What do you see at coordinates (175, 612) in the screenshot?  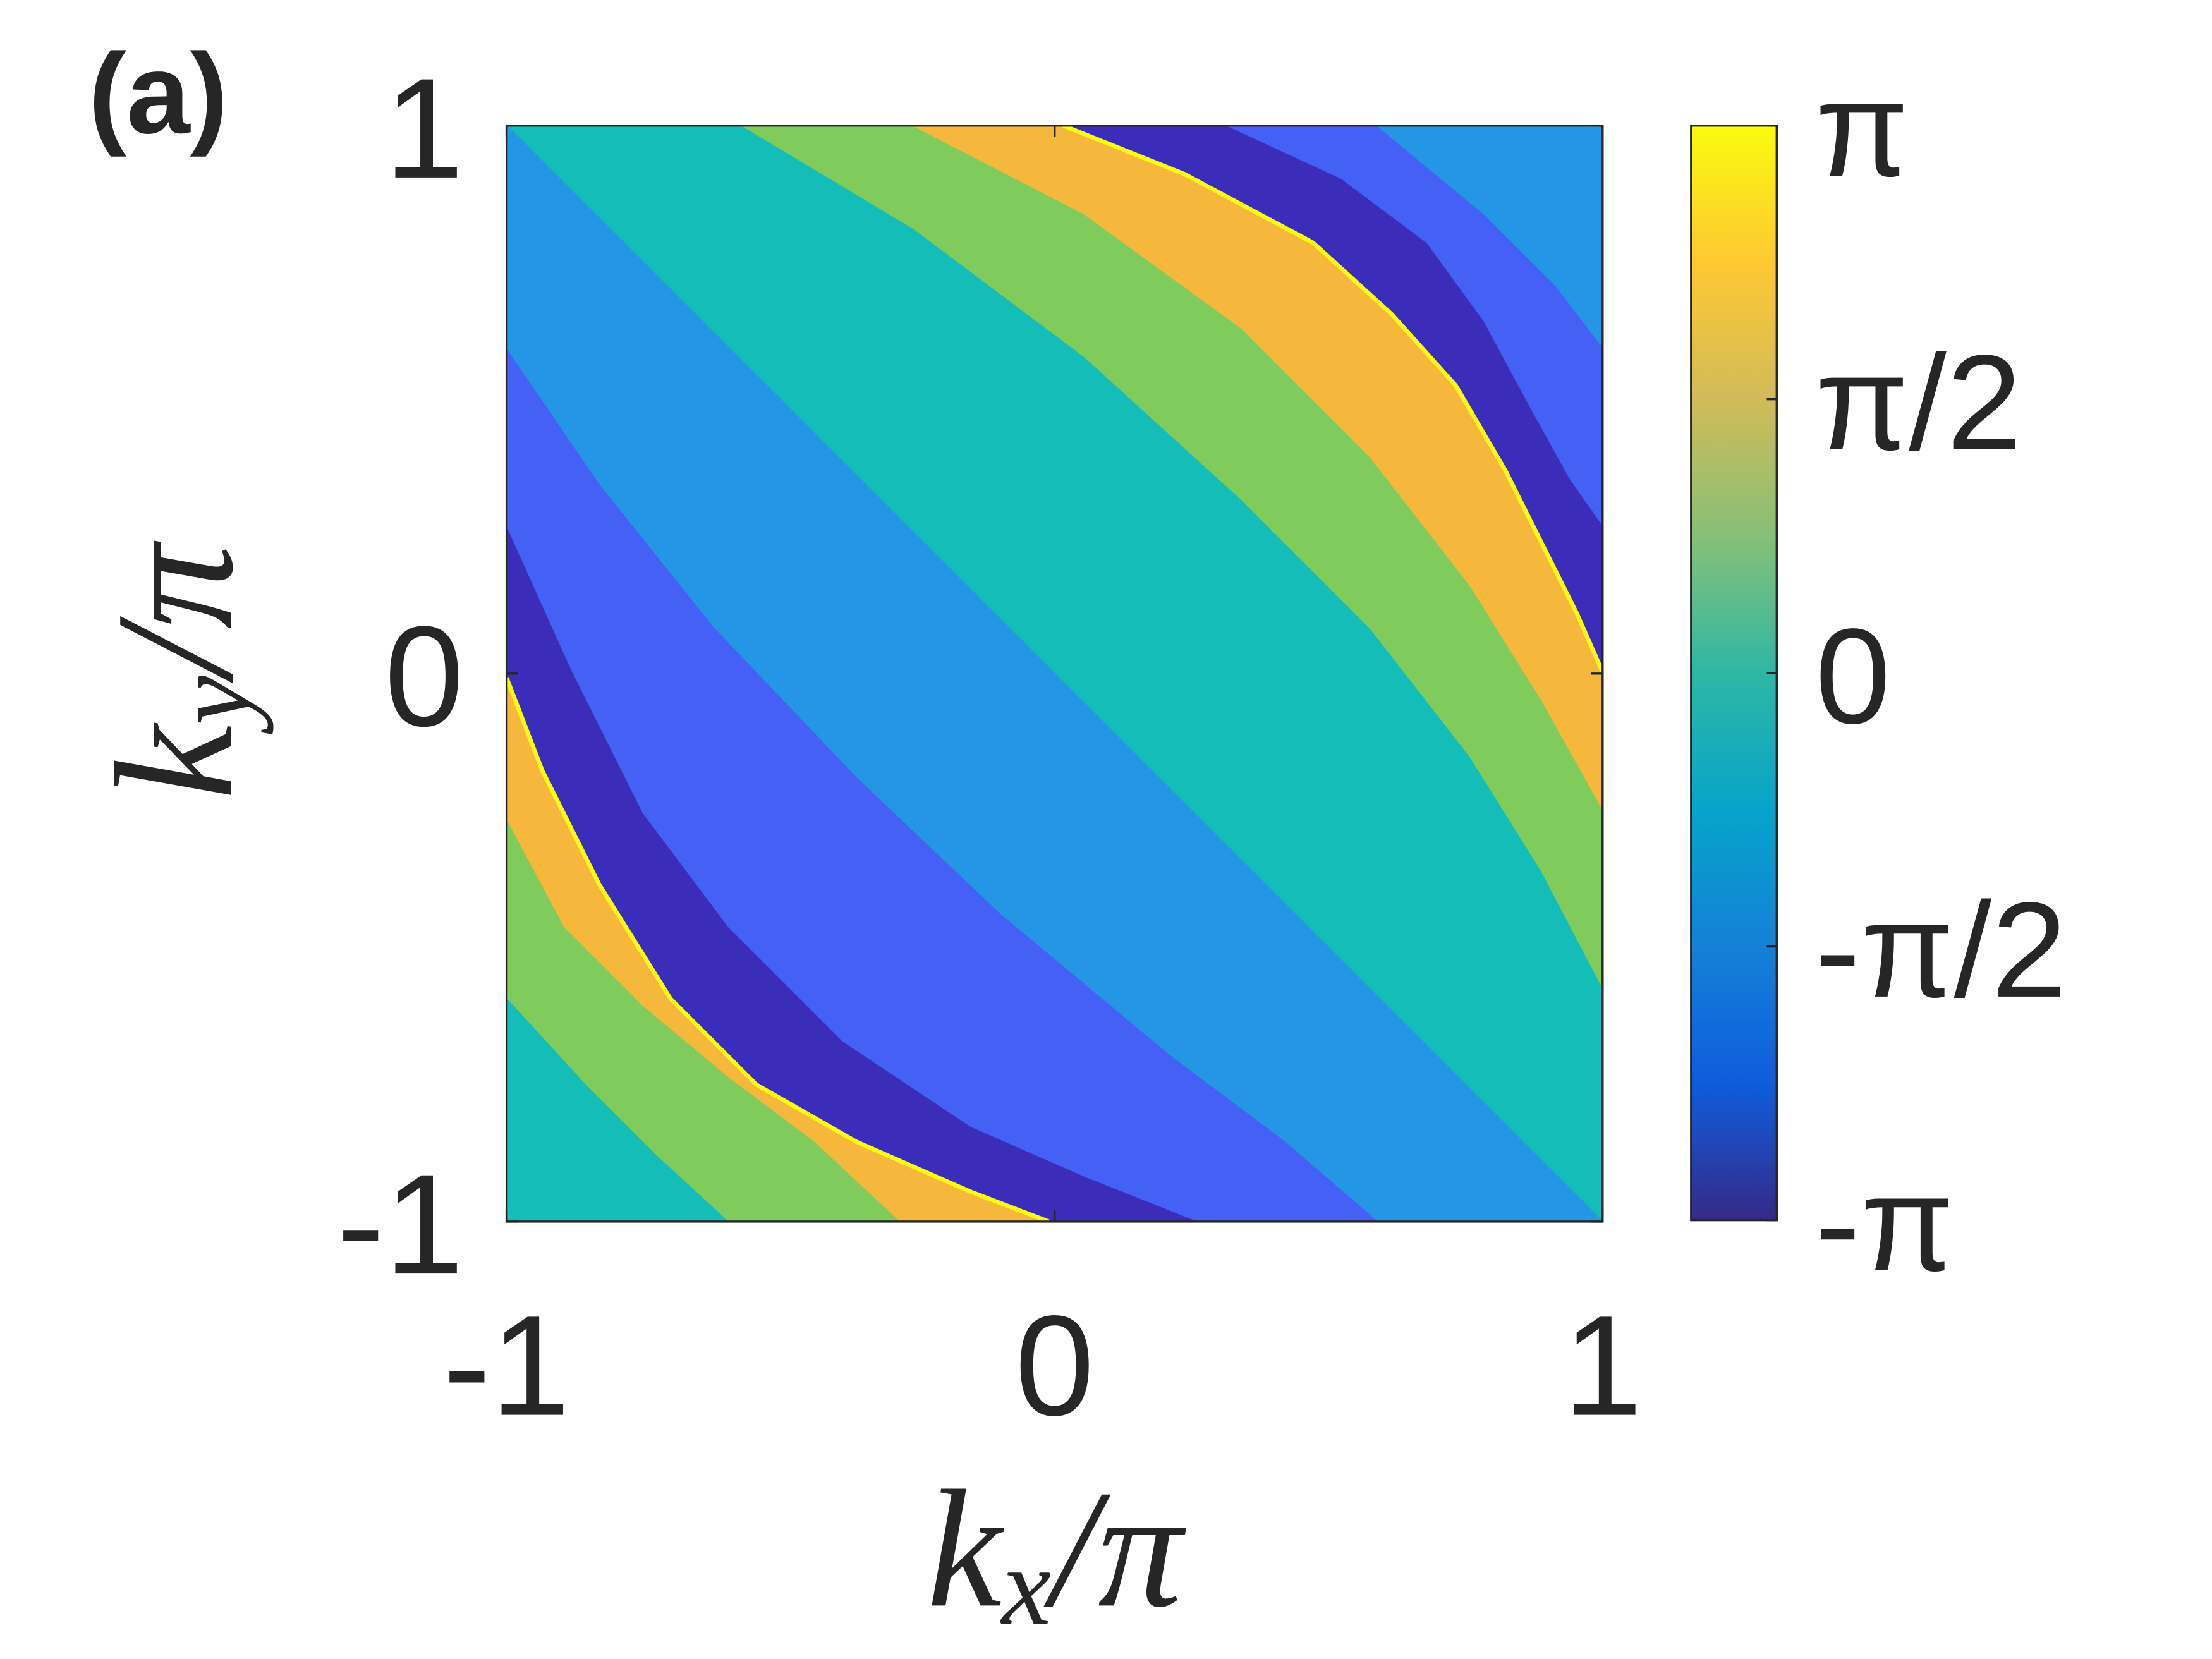 I see `y-label-rest: /π` at bounding box center [175, 612].